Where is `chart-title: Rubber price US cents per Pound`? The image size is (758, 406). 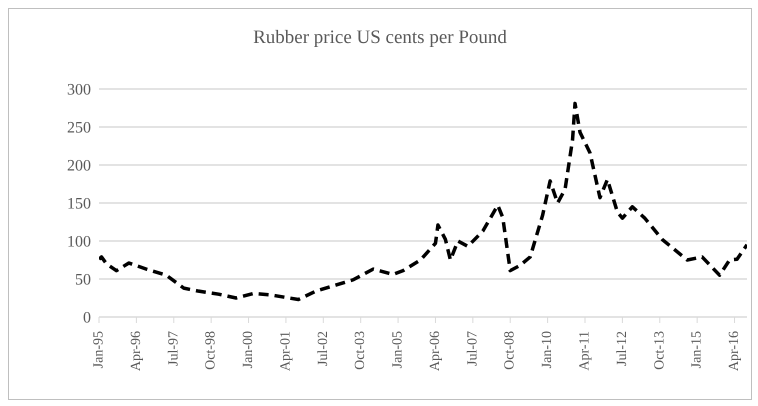 chart-title: Rubber price US cents per Pound is located at coordinates (380, 38).